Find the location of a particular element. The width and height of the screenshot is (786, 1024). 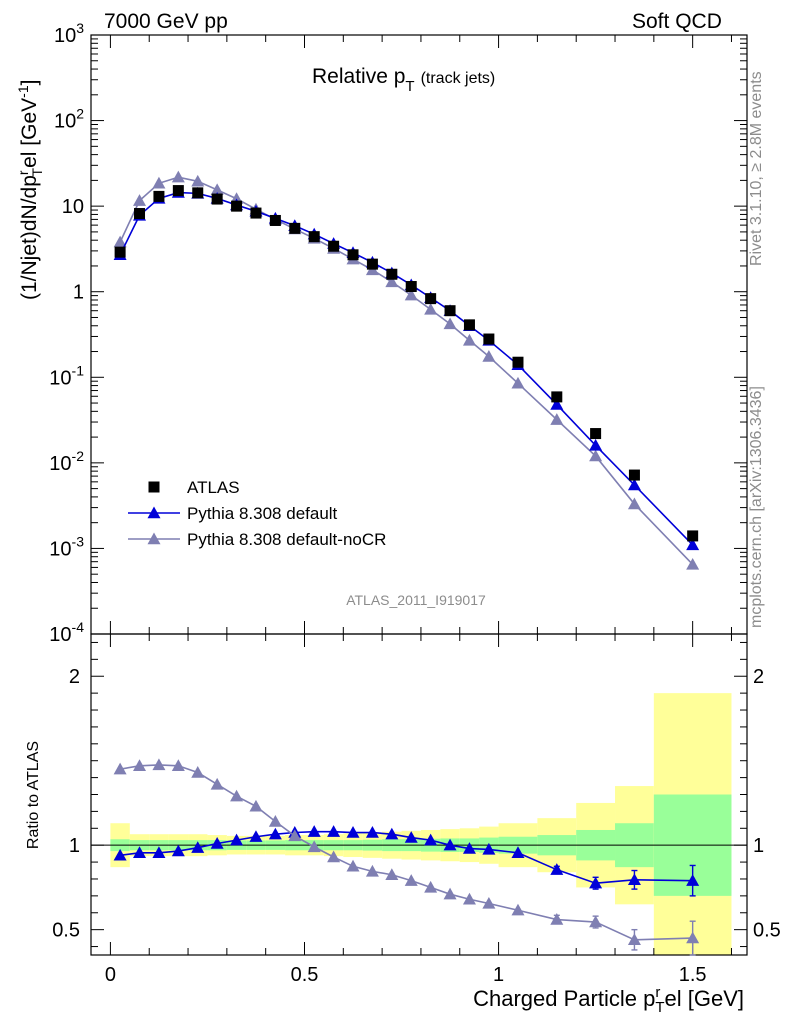

y-tick-label: 10⁻³ is located at coordinates (66, 546).